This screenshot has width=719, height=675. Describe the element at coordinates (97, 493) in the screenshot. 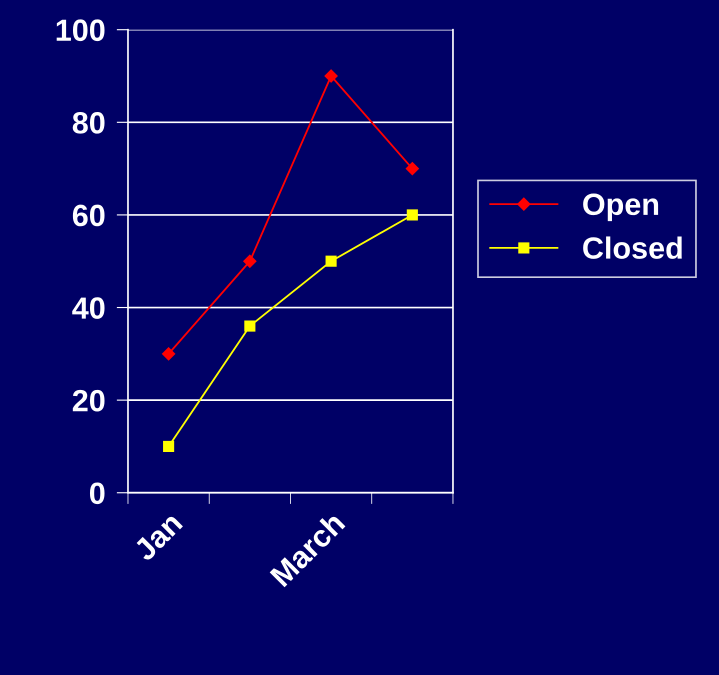

I see `y-tick-label: 0` at that location.